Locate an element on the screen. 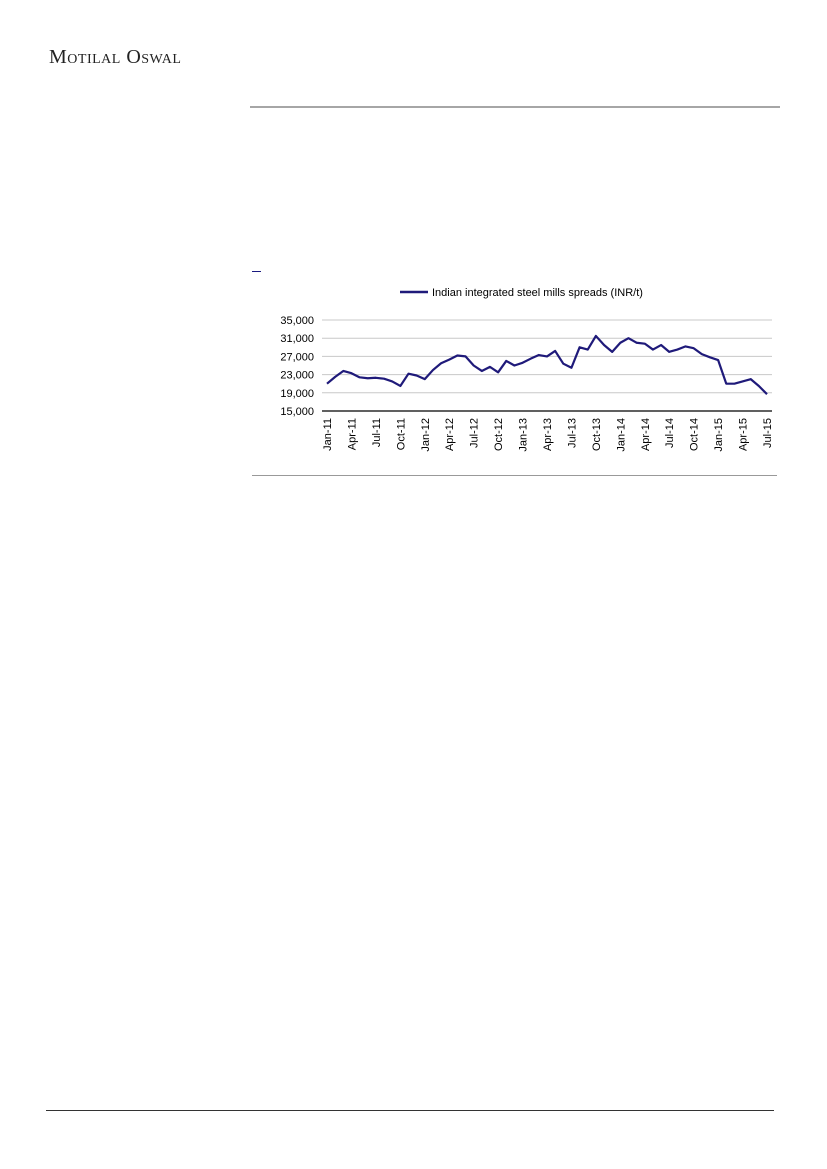 This screenshot has width=827, height=1169. x-tick-label: Jan-12 is located at coordinates (426, 435).